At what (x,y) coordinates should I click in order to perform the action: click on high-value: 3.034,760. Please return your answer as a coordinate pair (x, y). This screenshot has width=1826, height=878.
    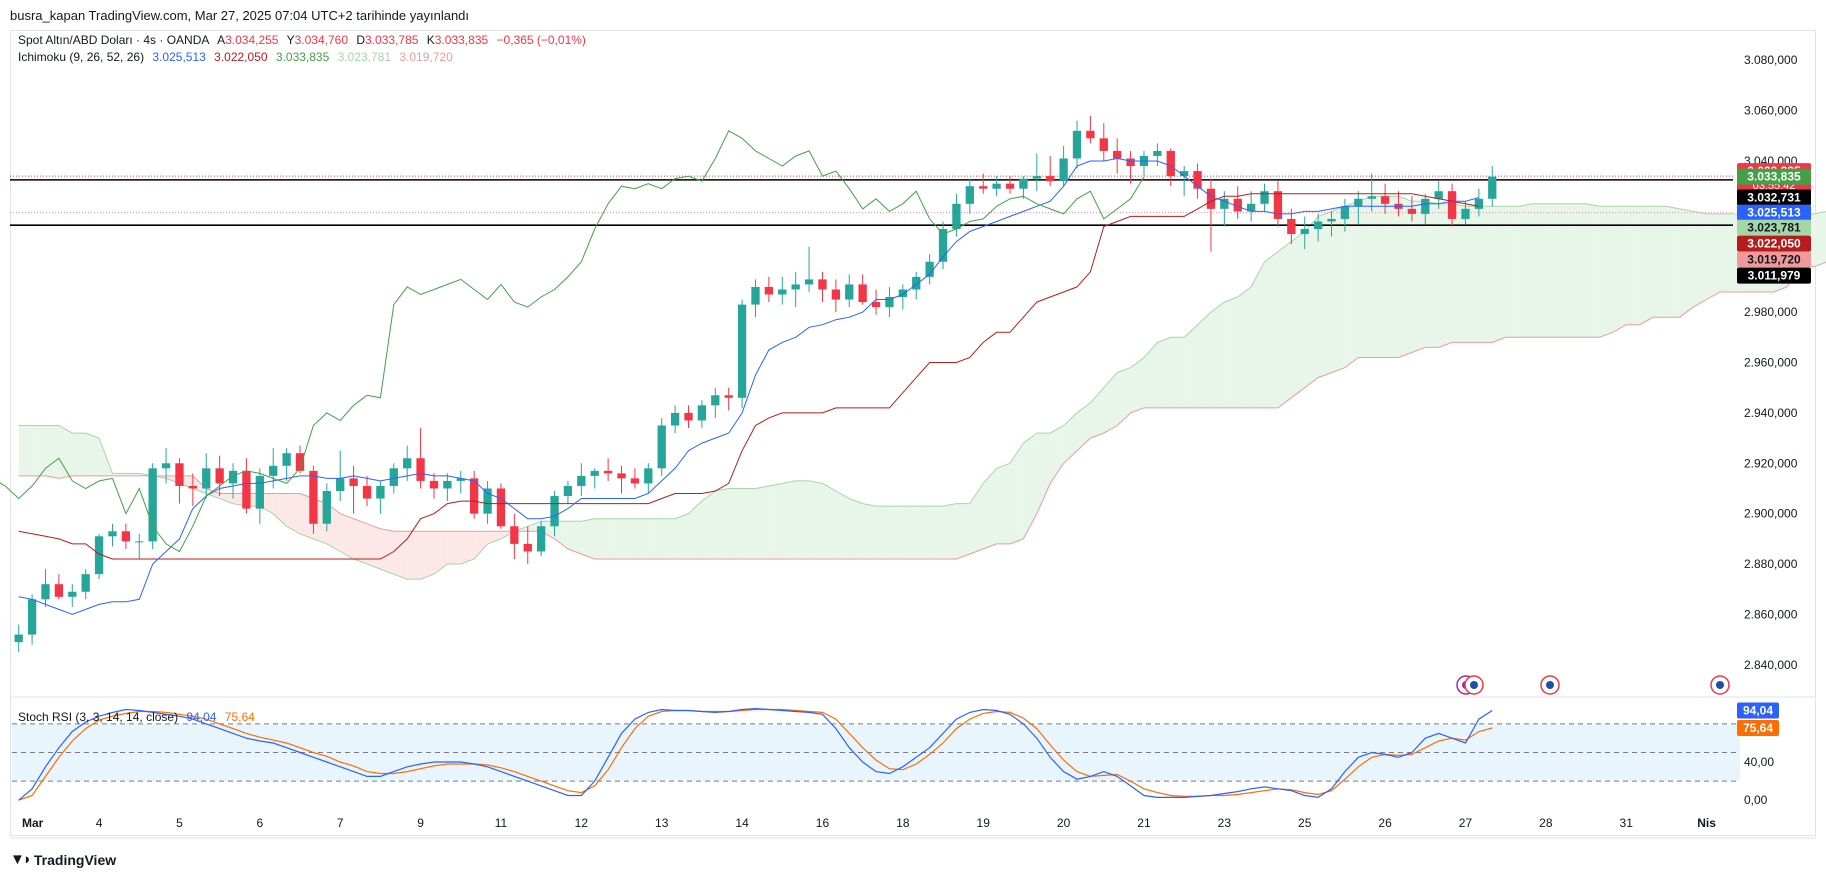
    Looking at the image, I should click on (321, 40).